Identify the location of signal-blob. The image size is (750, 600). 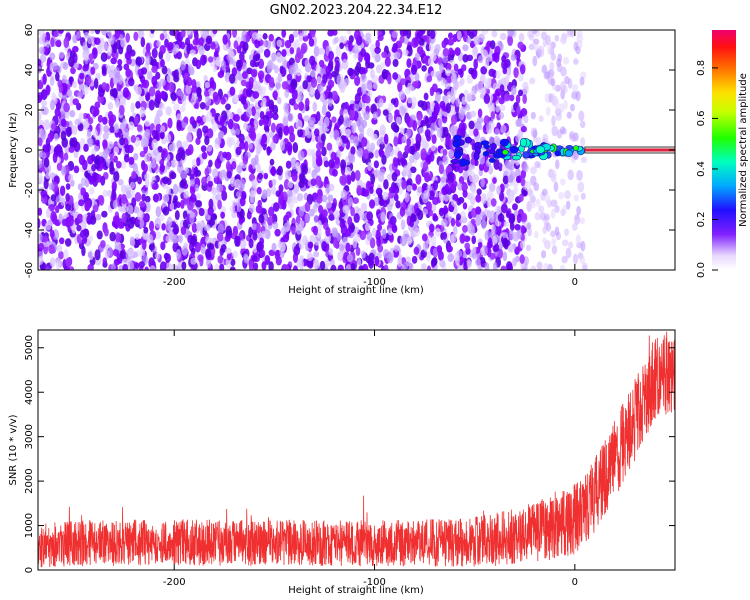
(468, 140).